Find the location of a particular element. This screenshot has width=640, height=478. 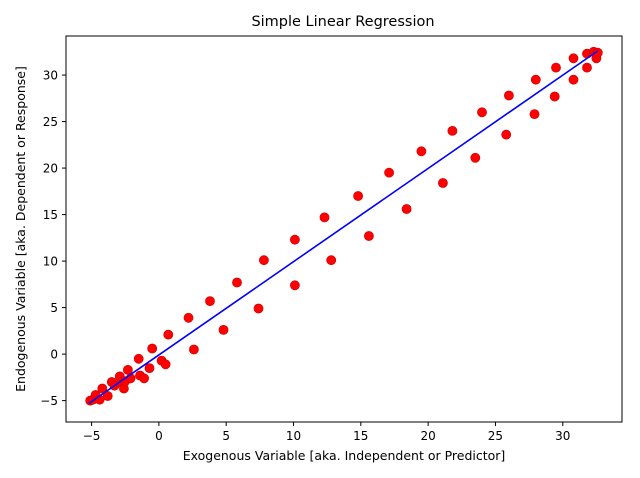

chart-title: Simple Linear Regression is located at coordinates (342, 22).